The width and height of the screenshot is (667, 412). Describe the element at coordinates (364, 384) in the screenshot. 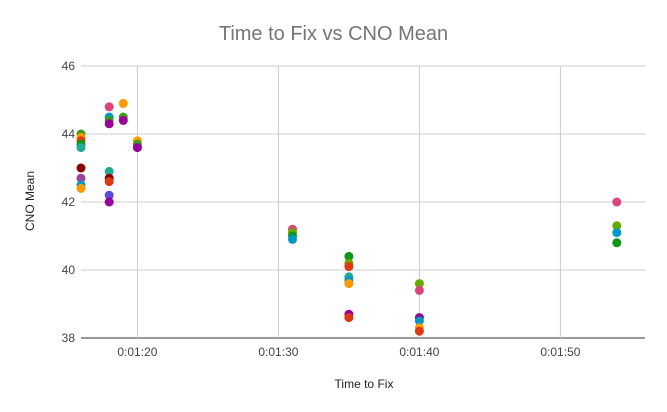

I see `x-axis-label: Time to Fix` at that location.